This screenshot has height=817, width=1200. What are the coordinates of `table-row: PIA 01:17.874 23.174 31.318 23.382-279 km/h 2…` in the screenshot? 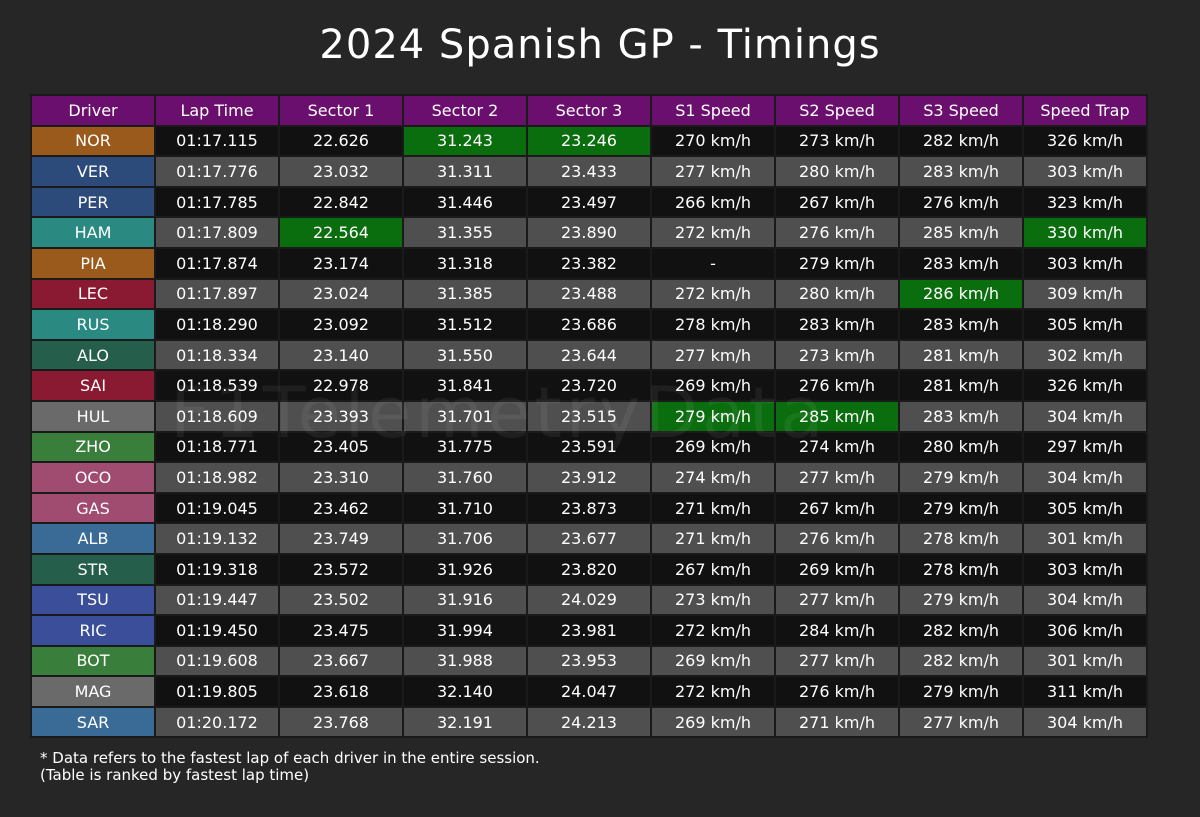 It's located at (589, 263).